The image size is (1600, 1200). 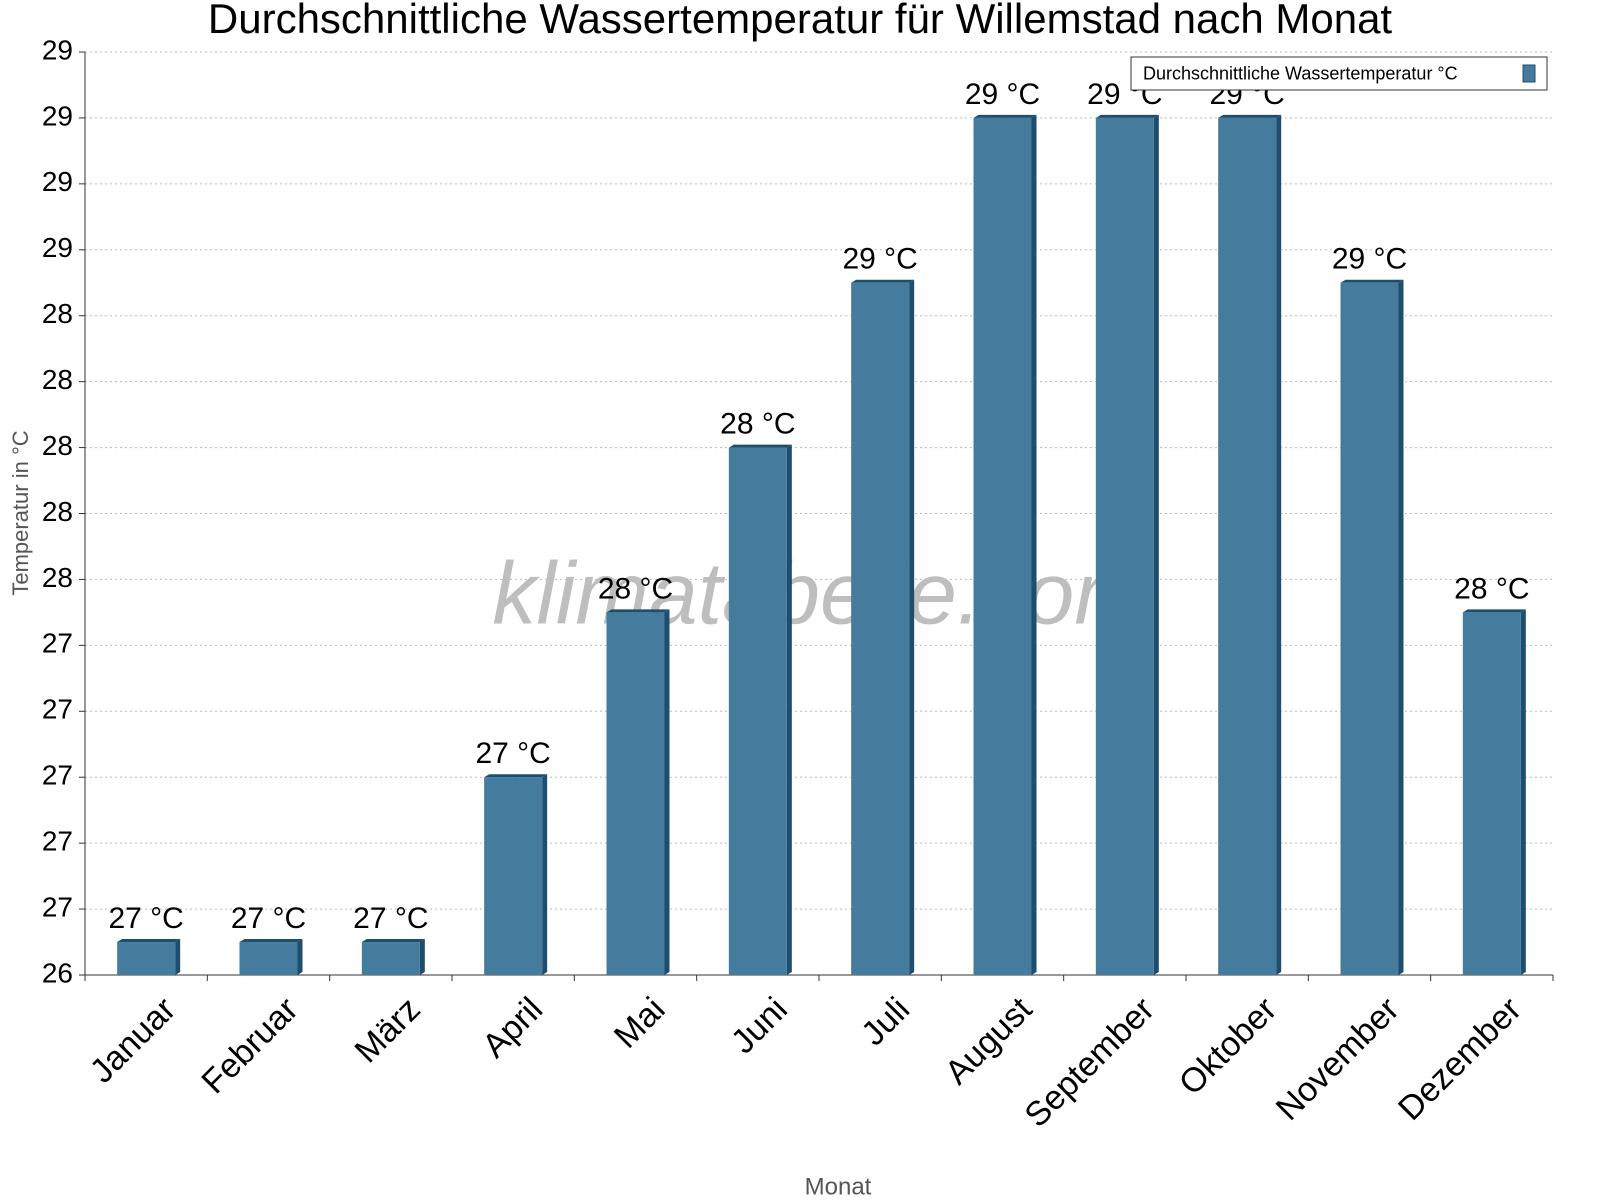 I want to click on legend-swatch, so click(x=1529, y=73).